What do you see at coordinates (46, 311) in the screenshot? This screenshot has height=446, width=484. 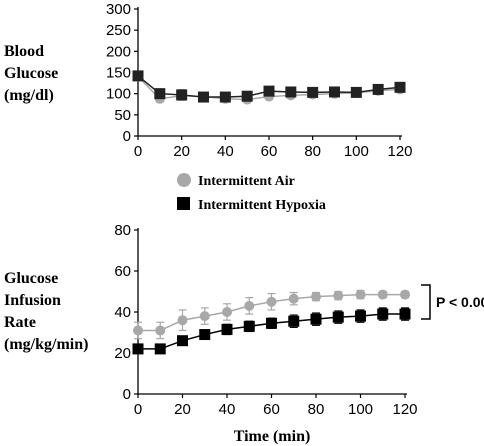 I see `bottom-ylabel: Glucose Infusion Rate (mg/kg/min)` at bounding box center [46, 311].